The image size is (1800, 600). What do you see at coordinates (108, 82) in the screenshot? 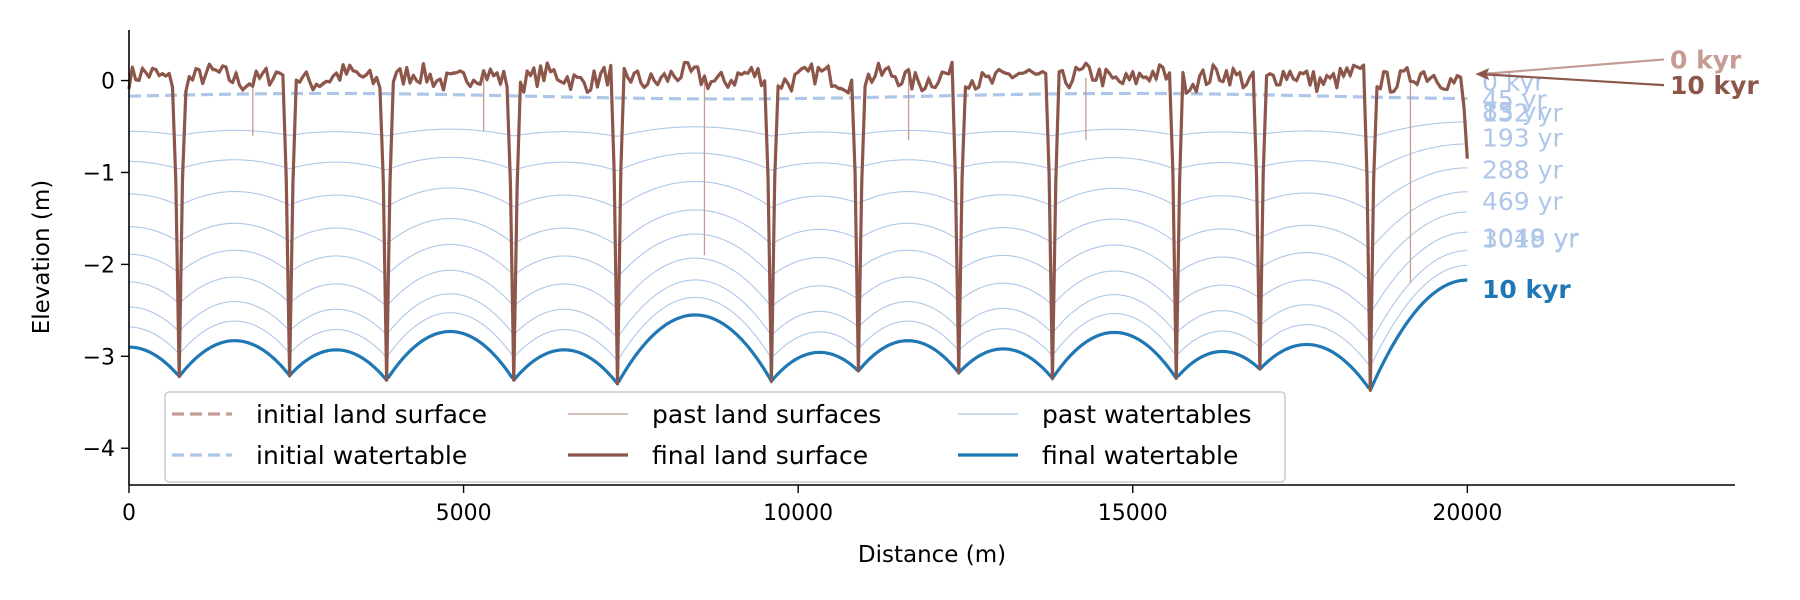
I see `y-tick-label: 0` at bounding box center [108, 82].